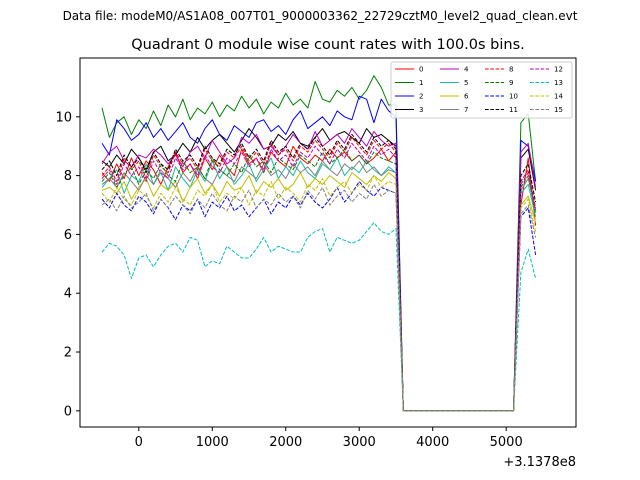 This screenshot has width=640, height=480. What do you see at coordinates (421, 97) in the screenshot?
I see `legend-label-2: 2` at bounding box center [421, 97].